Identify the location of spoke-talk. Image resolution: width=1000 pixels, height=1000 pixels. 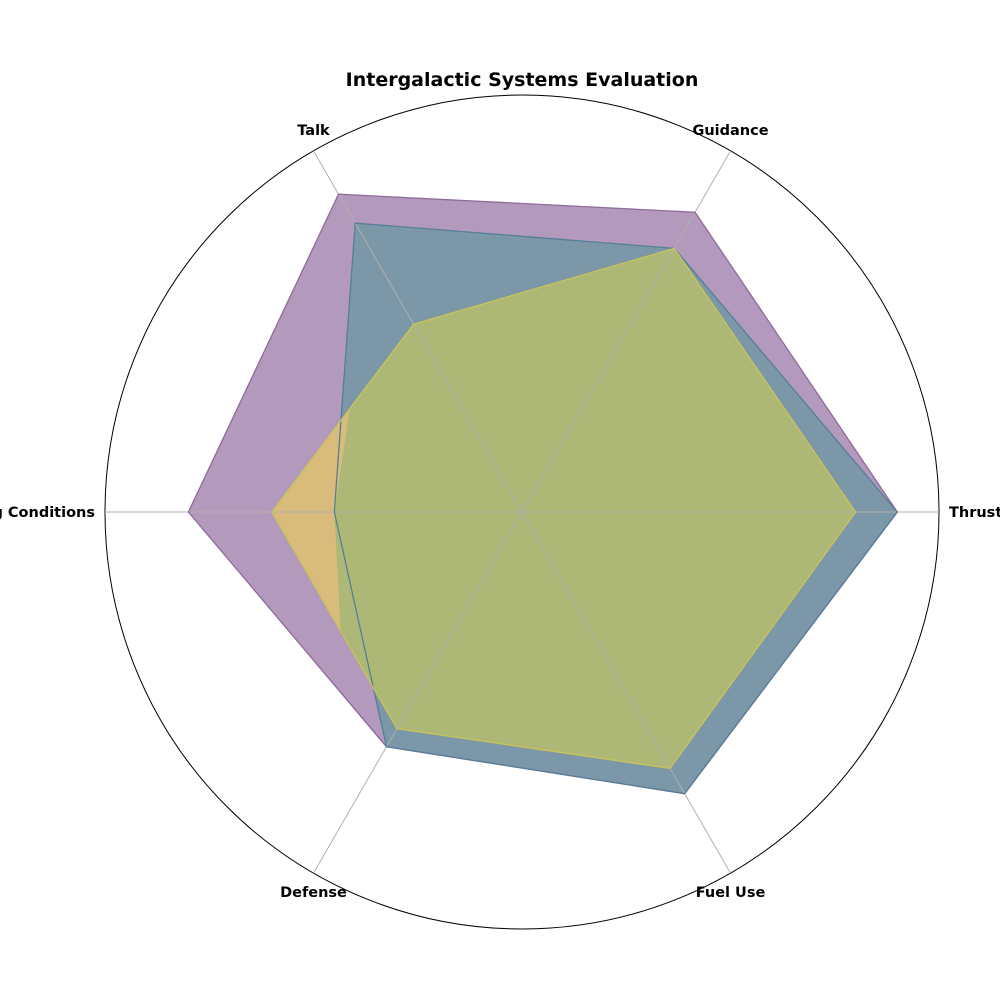
(418, 331).